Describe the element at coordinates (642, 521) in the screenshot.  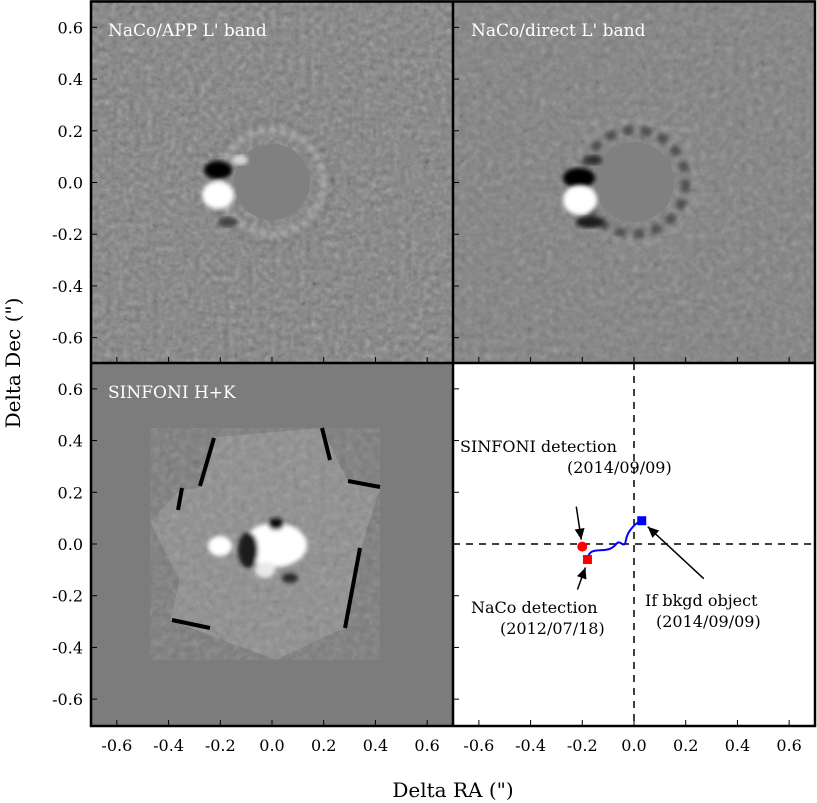
I see `marker-bkgd-object` at that location.